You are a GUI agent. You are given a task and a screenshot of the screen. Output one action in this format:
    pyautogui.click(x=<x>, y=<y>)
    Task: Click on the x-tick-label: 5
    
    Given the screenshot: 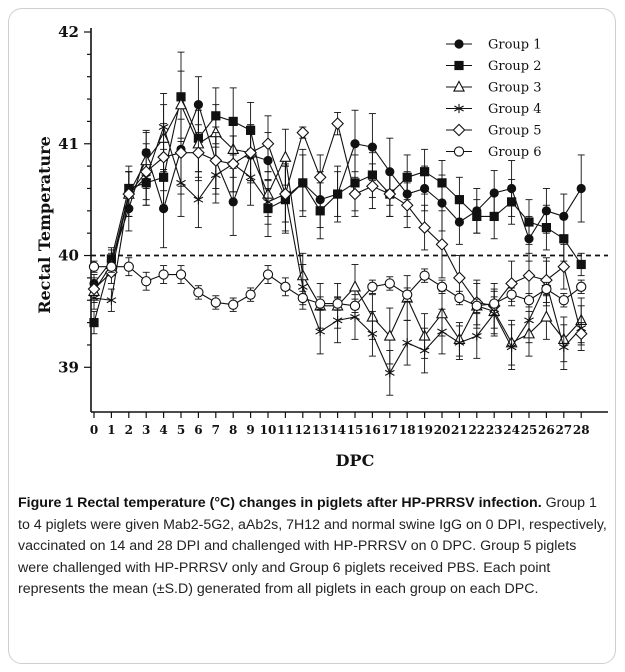 What is the action you would take?
    pyautogui.click(x=181, y=430)
    